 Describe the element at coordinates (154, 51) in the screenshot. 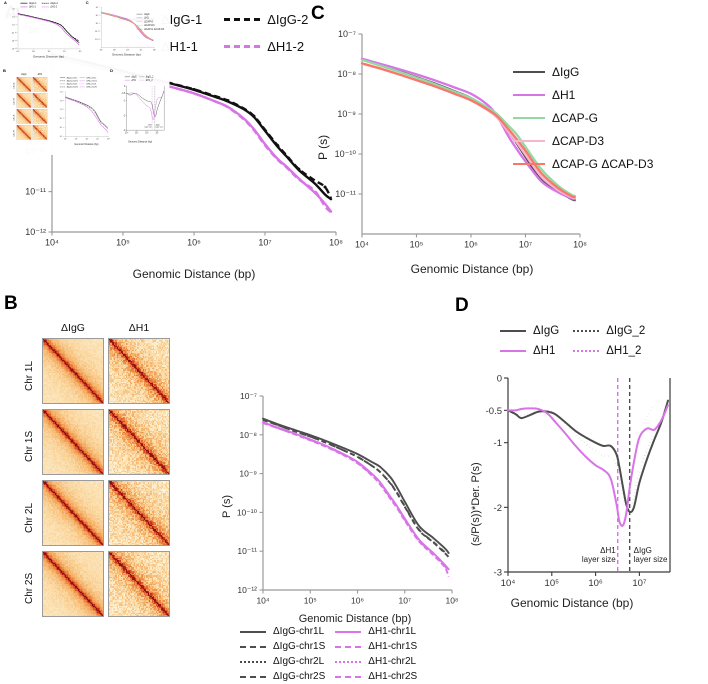

I see `x-tick-label: 10⁸` at that location.